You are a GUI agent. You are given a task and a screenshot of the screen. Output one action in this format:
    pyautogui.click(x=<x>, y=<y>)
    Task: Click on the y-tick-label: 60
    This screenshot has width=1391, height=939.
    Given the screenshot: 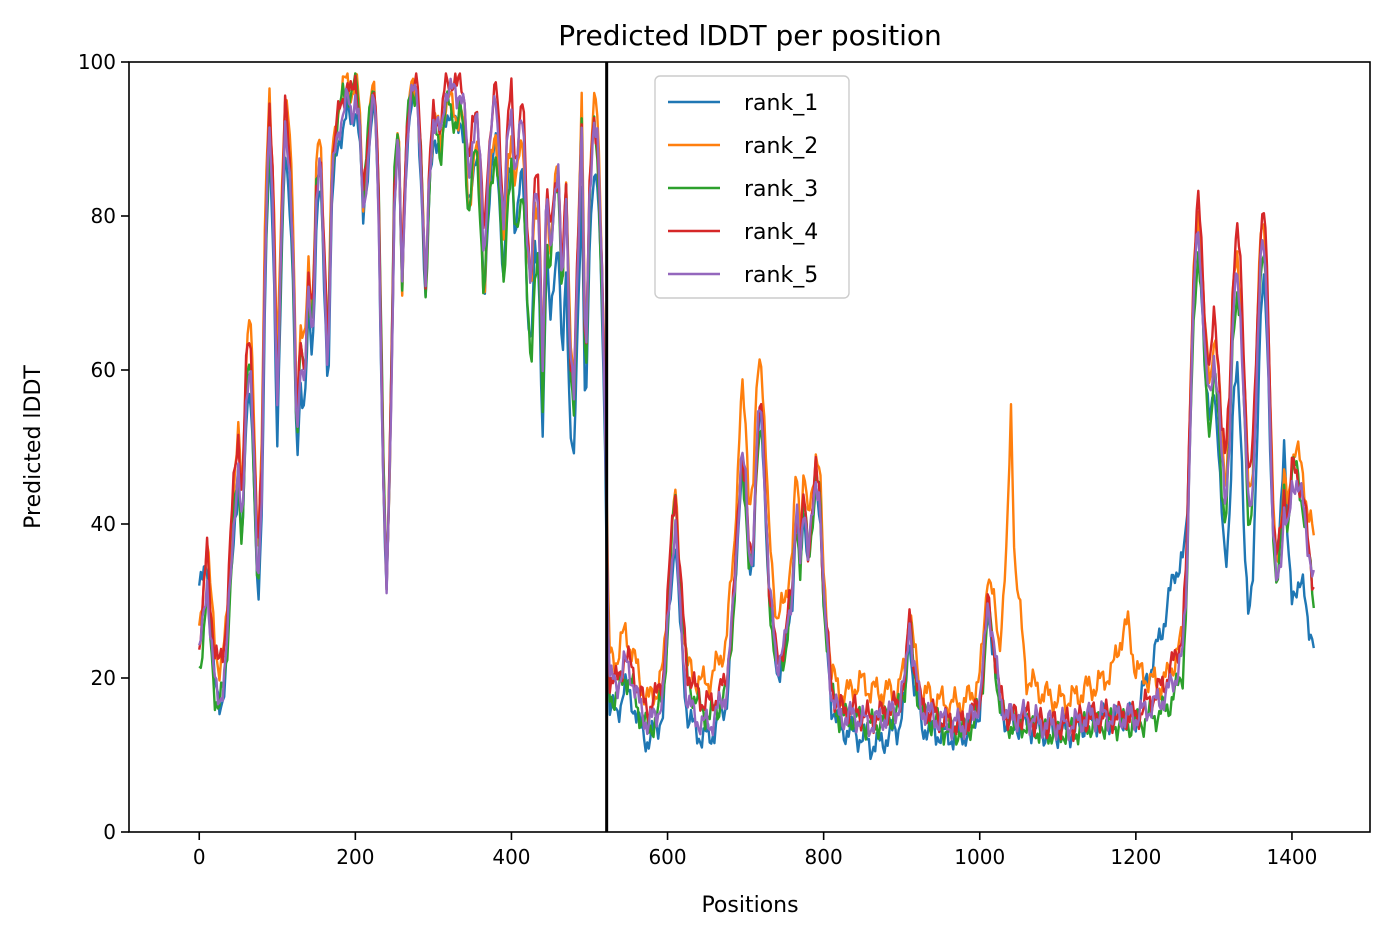 What is the action you would take?
    pyautogui.click(x=103, y=370)
    